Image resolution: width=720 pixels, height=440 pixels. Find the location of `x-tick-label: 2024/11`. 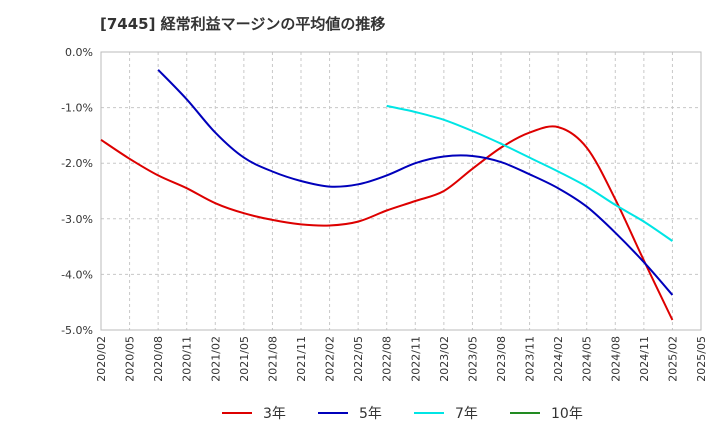

x-tick-label: 2024/11 is located at coordinates (644, 359).